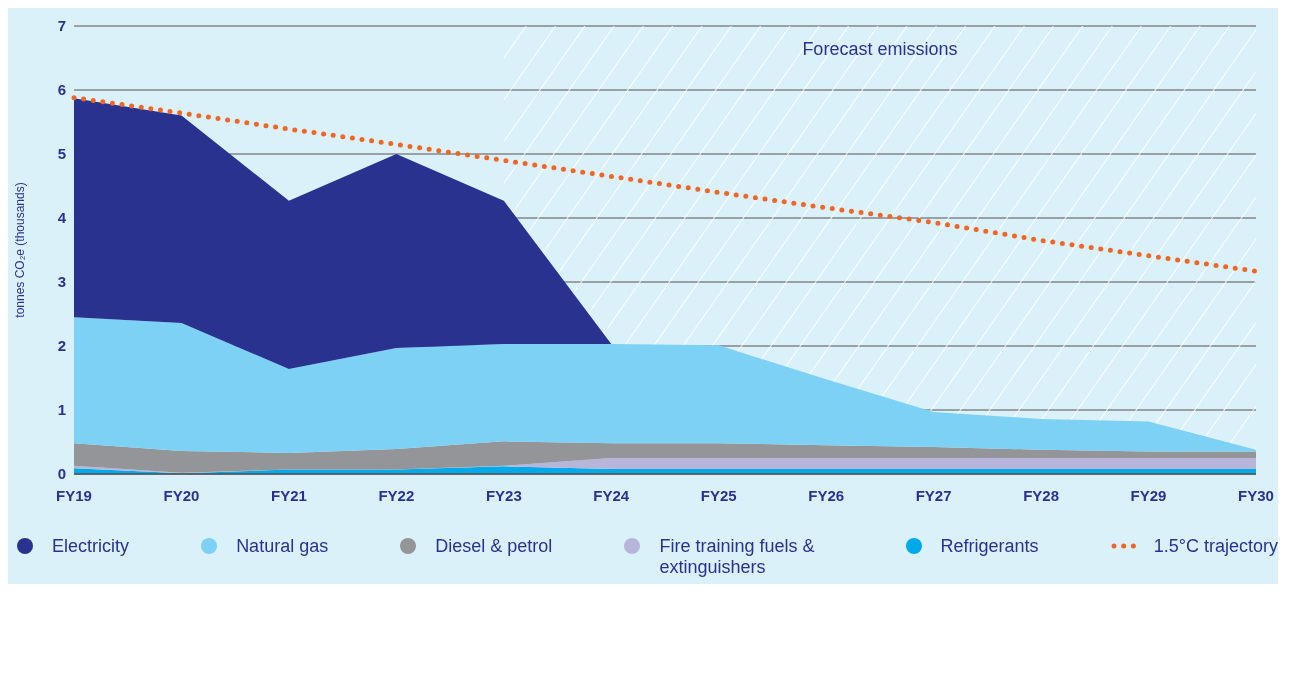 This screenshot has height=677, width=1295. Describe the element at coordinates (1148, 495) in the screenshot. I see `x-tick-label: FY29` at that location.